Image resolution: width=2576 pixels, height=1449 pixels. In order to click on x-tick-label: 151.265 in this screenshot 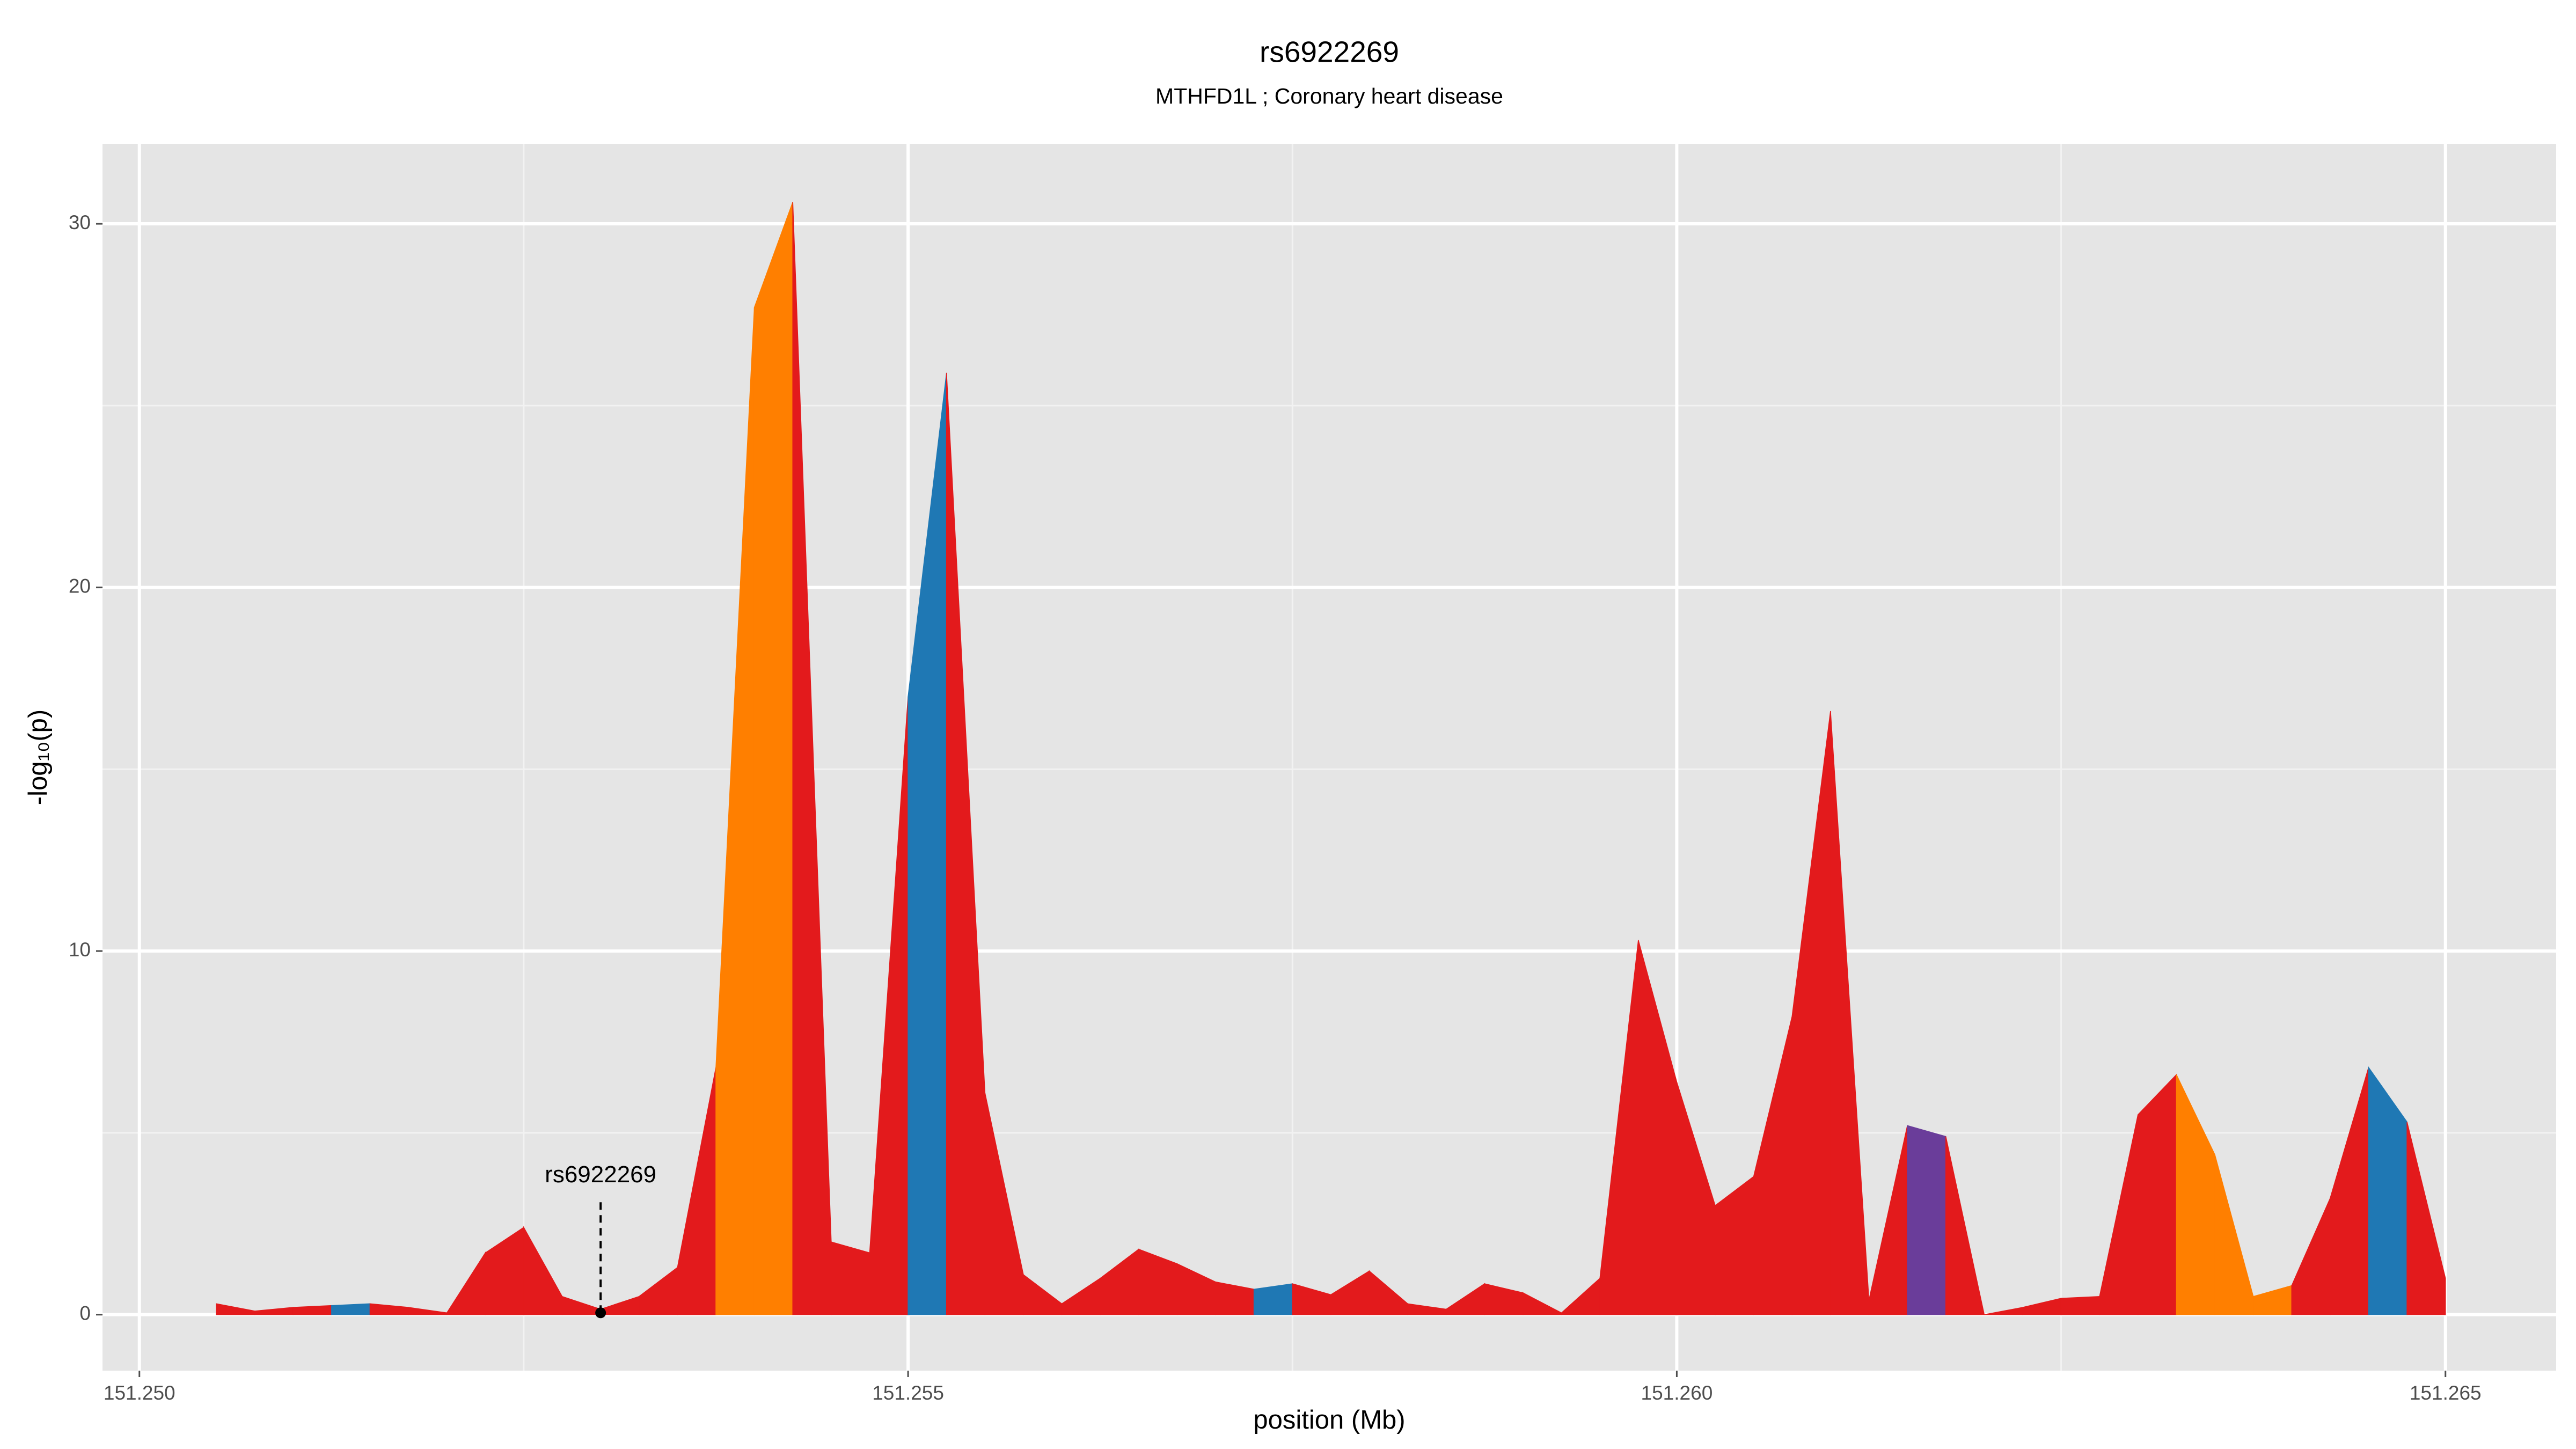, I will do `click(2446, 1393)`.